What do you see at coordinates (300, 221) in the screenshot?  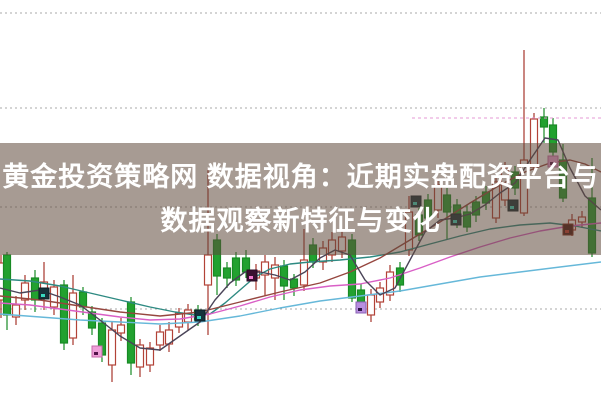 I see `banner-line-2: 数据观察新特征与变化` at bounding box center [300, 221].